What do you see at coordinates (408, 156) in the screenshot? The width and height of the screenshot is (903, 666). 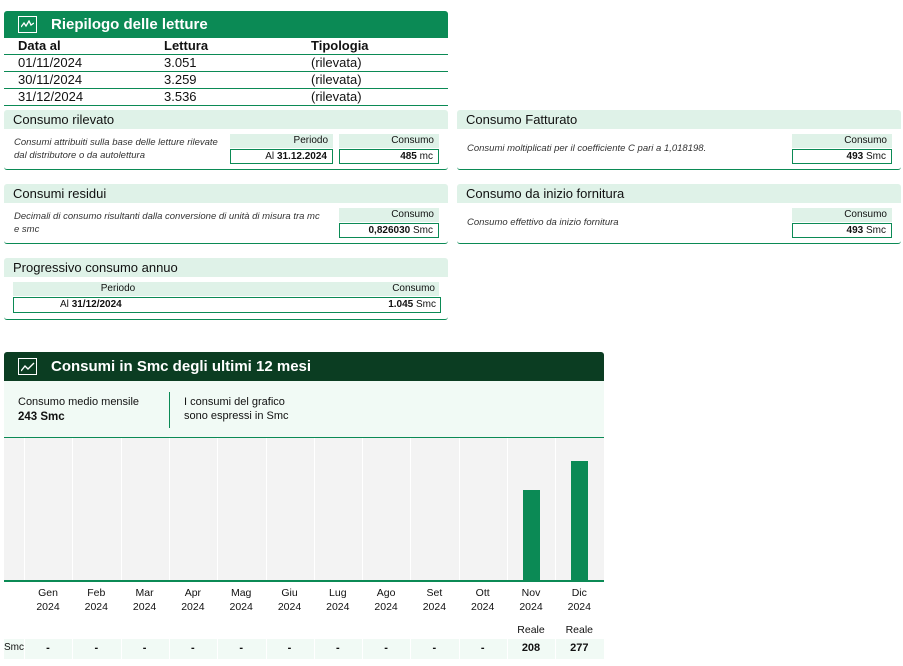 I see `consumo-number: 485` at bounding box center [408, 156].